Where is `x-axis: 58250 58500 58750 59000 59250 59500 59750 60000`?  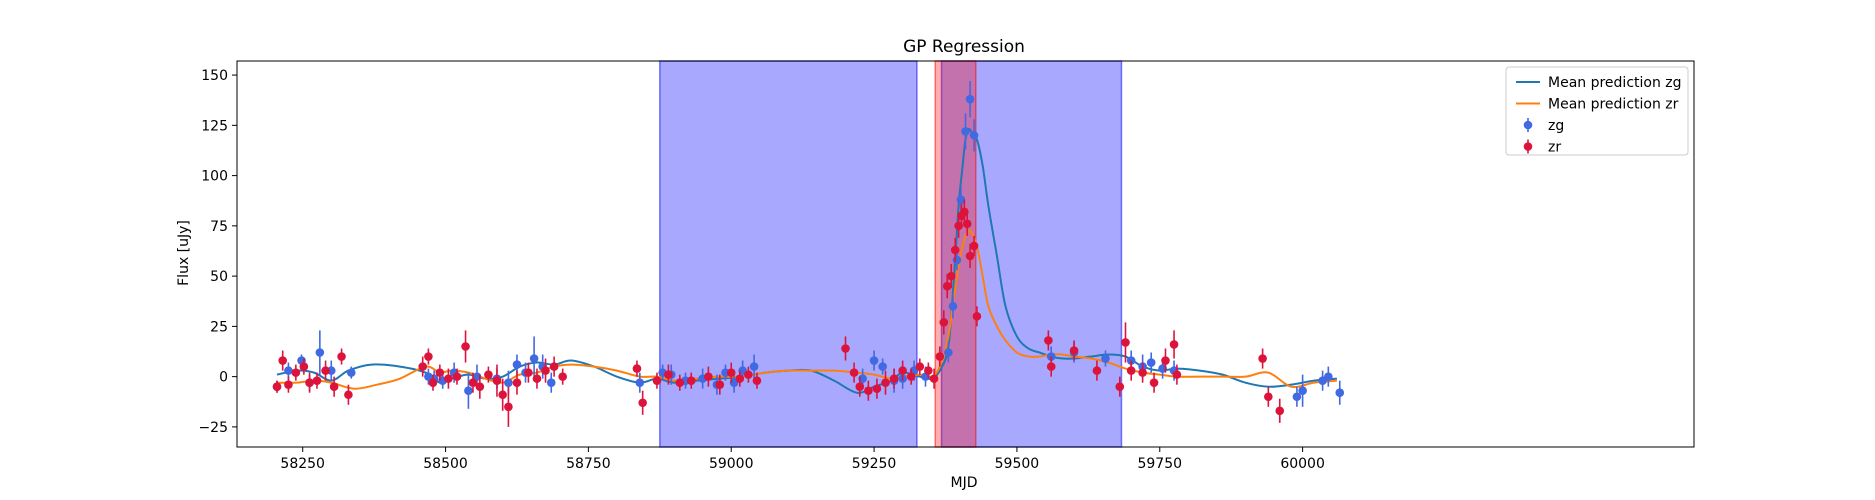 x-axis: 58250 58500 58750 59000 59250 59500 59750 60000 is located at coordinates (802, 459).